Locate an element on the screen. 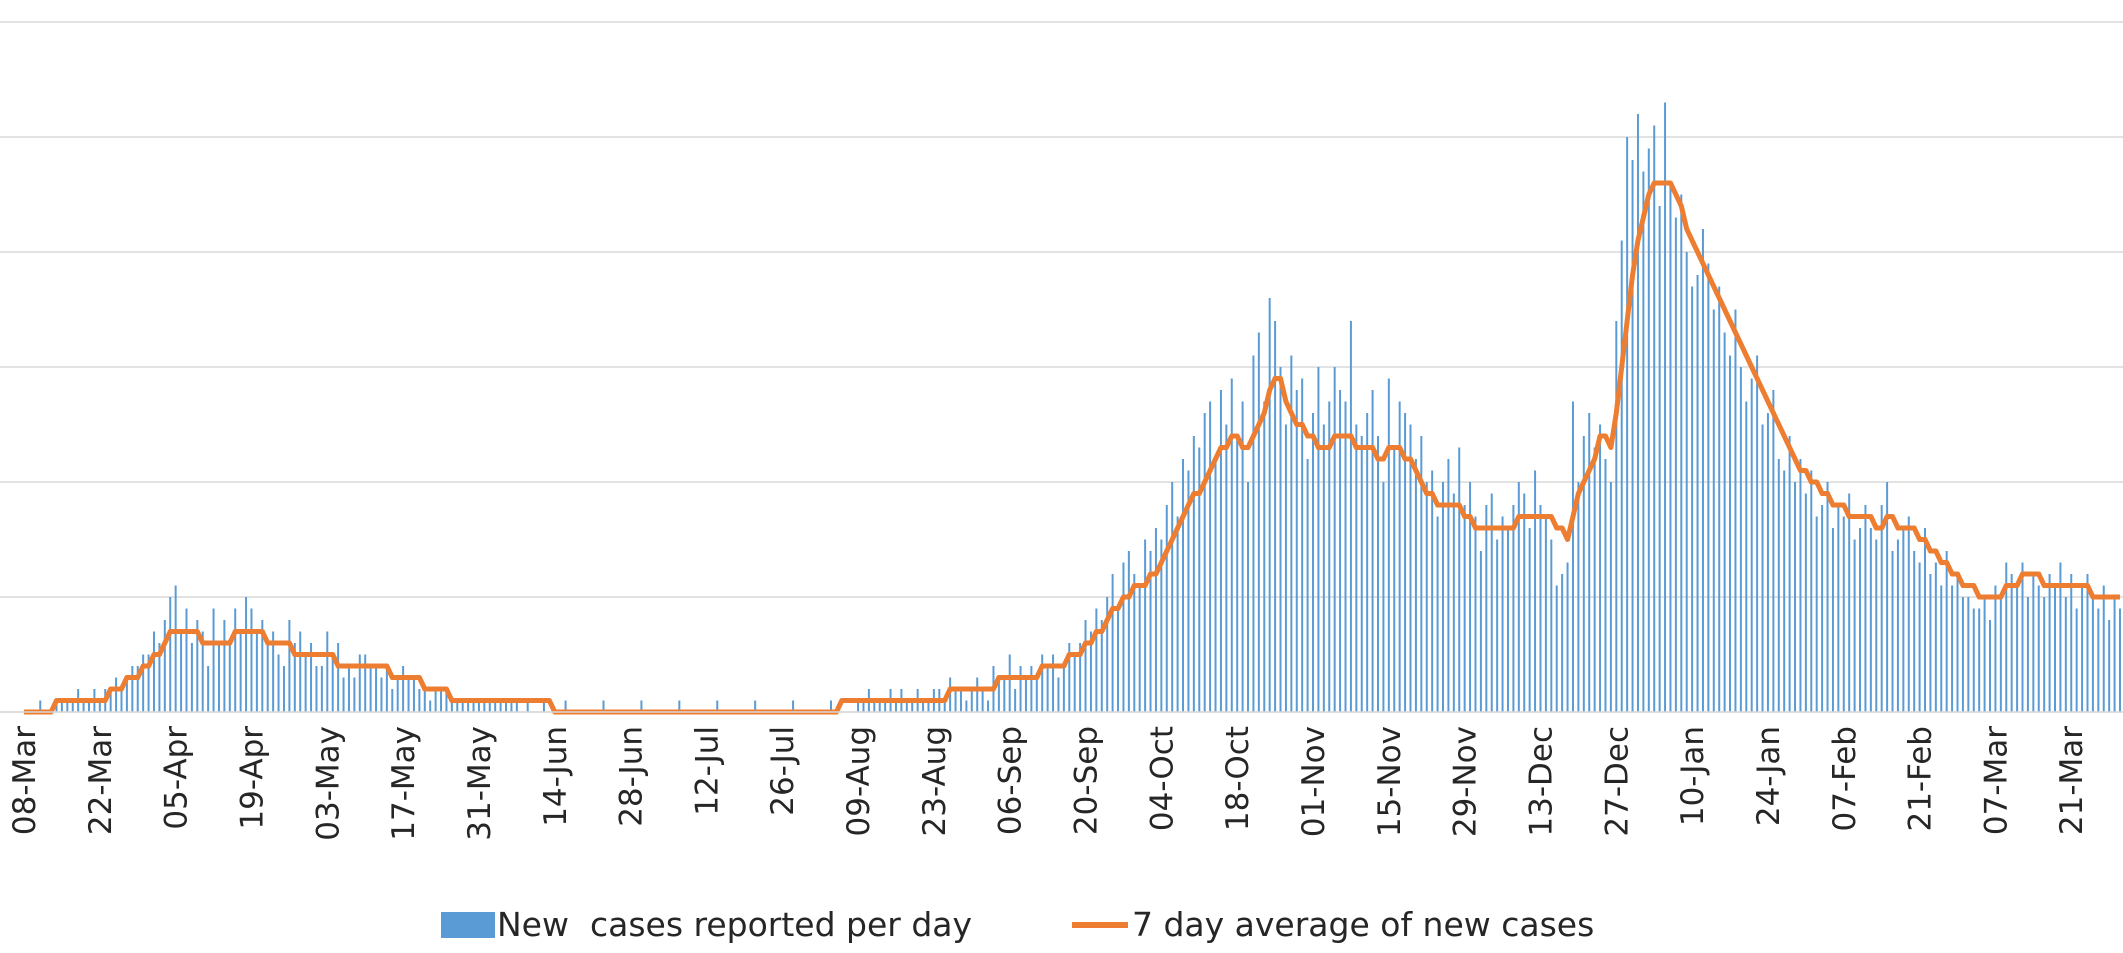 The width and height of the screenshot is (2123, 953). x-tick-label: 13-Dec is located at coordinates (1541, 781).